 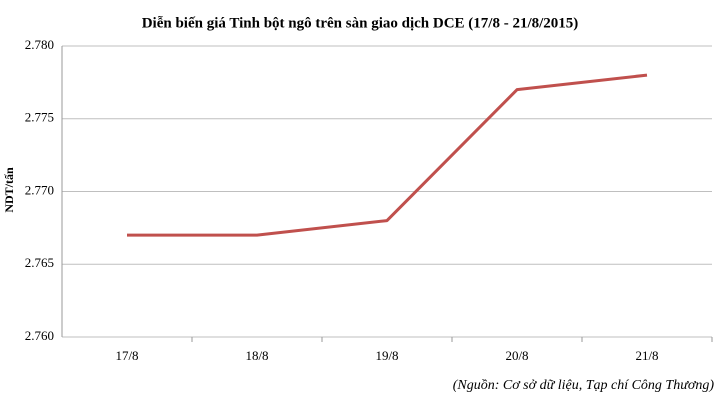 What do you see at coordinates (39, 44) in the screenshot?
I see `y-tick-label: 2.780` at bounding box center [39, 44].